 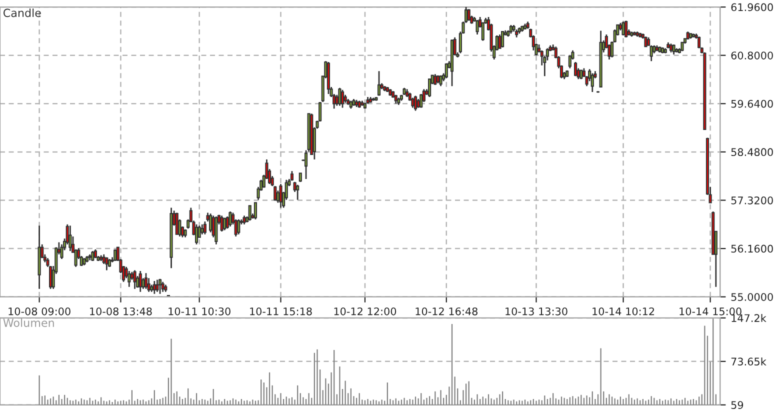 I want to click on chart-title: Wolumen, so click(x=28, y=322).